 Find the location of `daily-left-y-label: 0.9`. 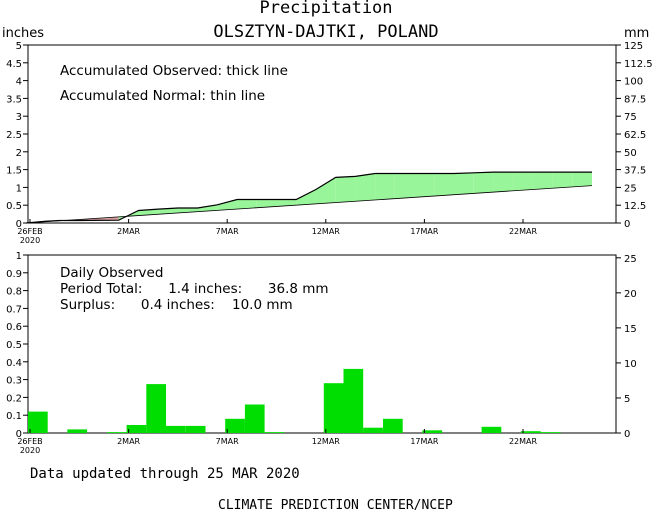

daily-left-y-label: 0.9 is located at coordinates (14, 274).